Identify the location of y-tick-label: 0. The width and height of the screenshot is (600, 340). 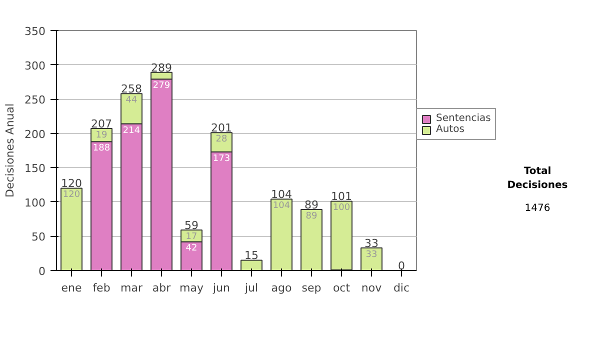
(42, 271).